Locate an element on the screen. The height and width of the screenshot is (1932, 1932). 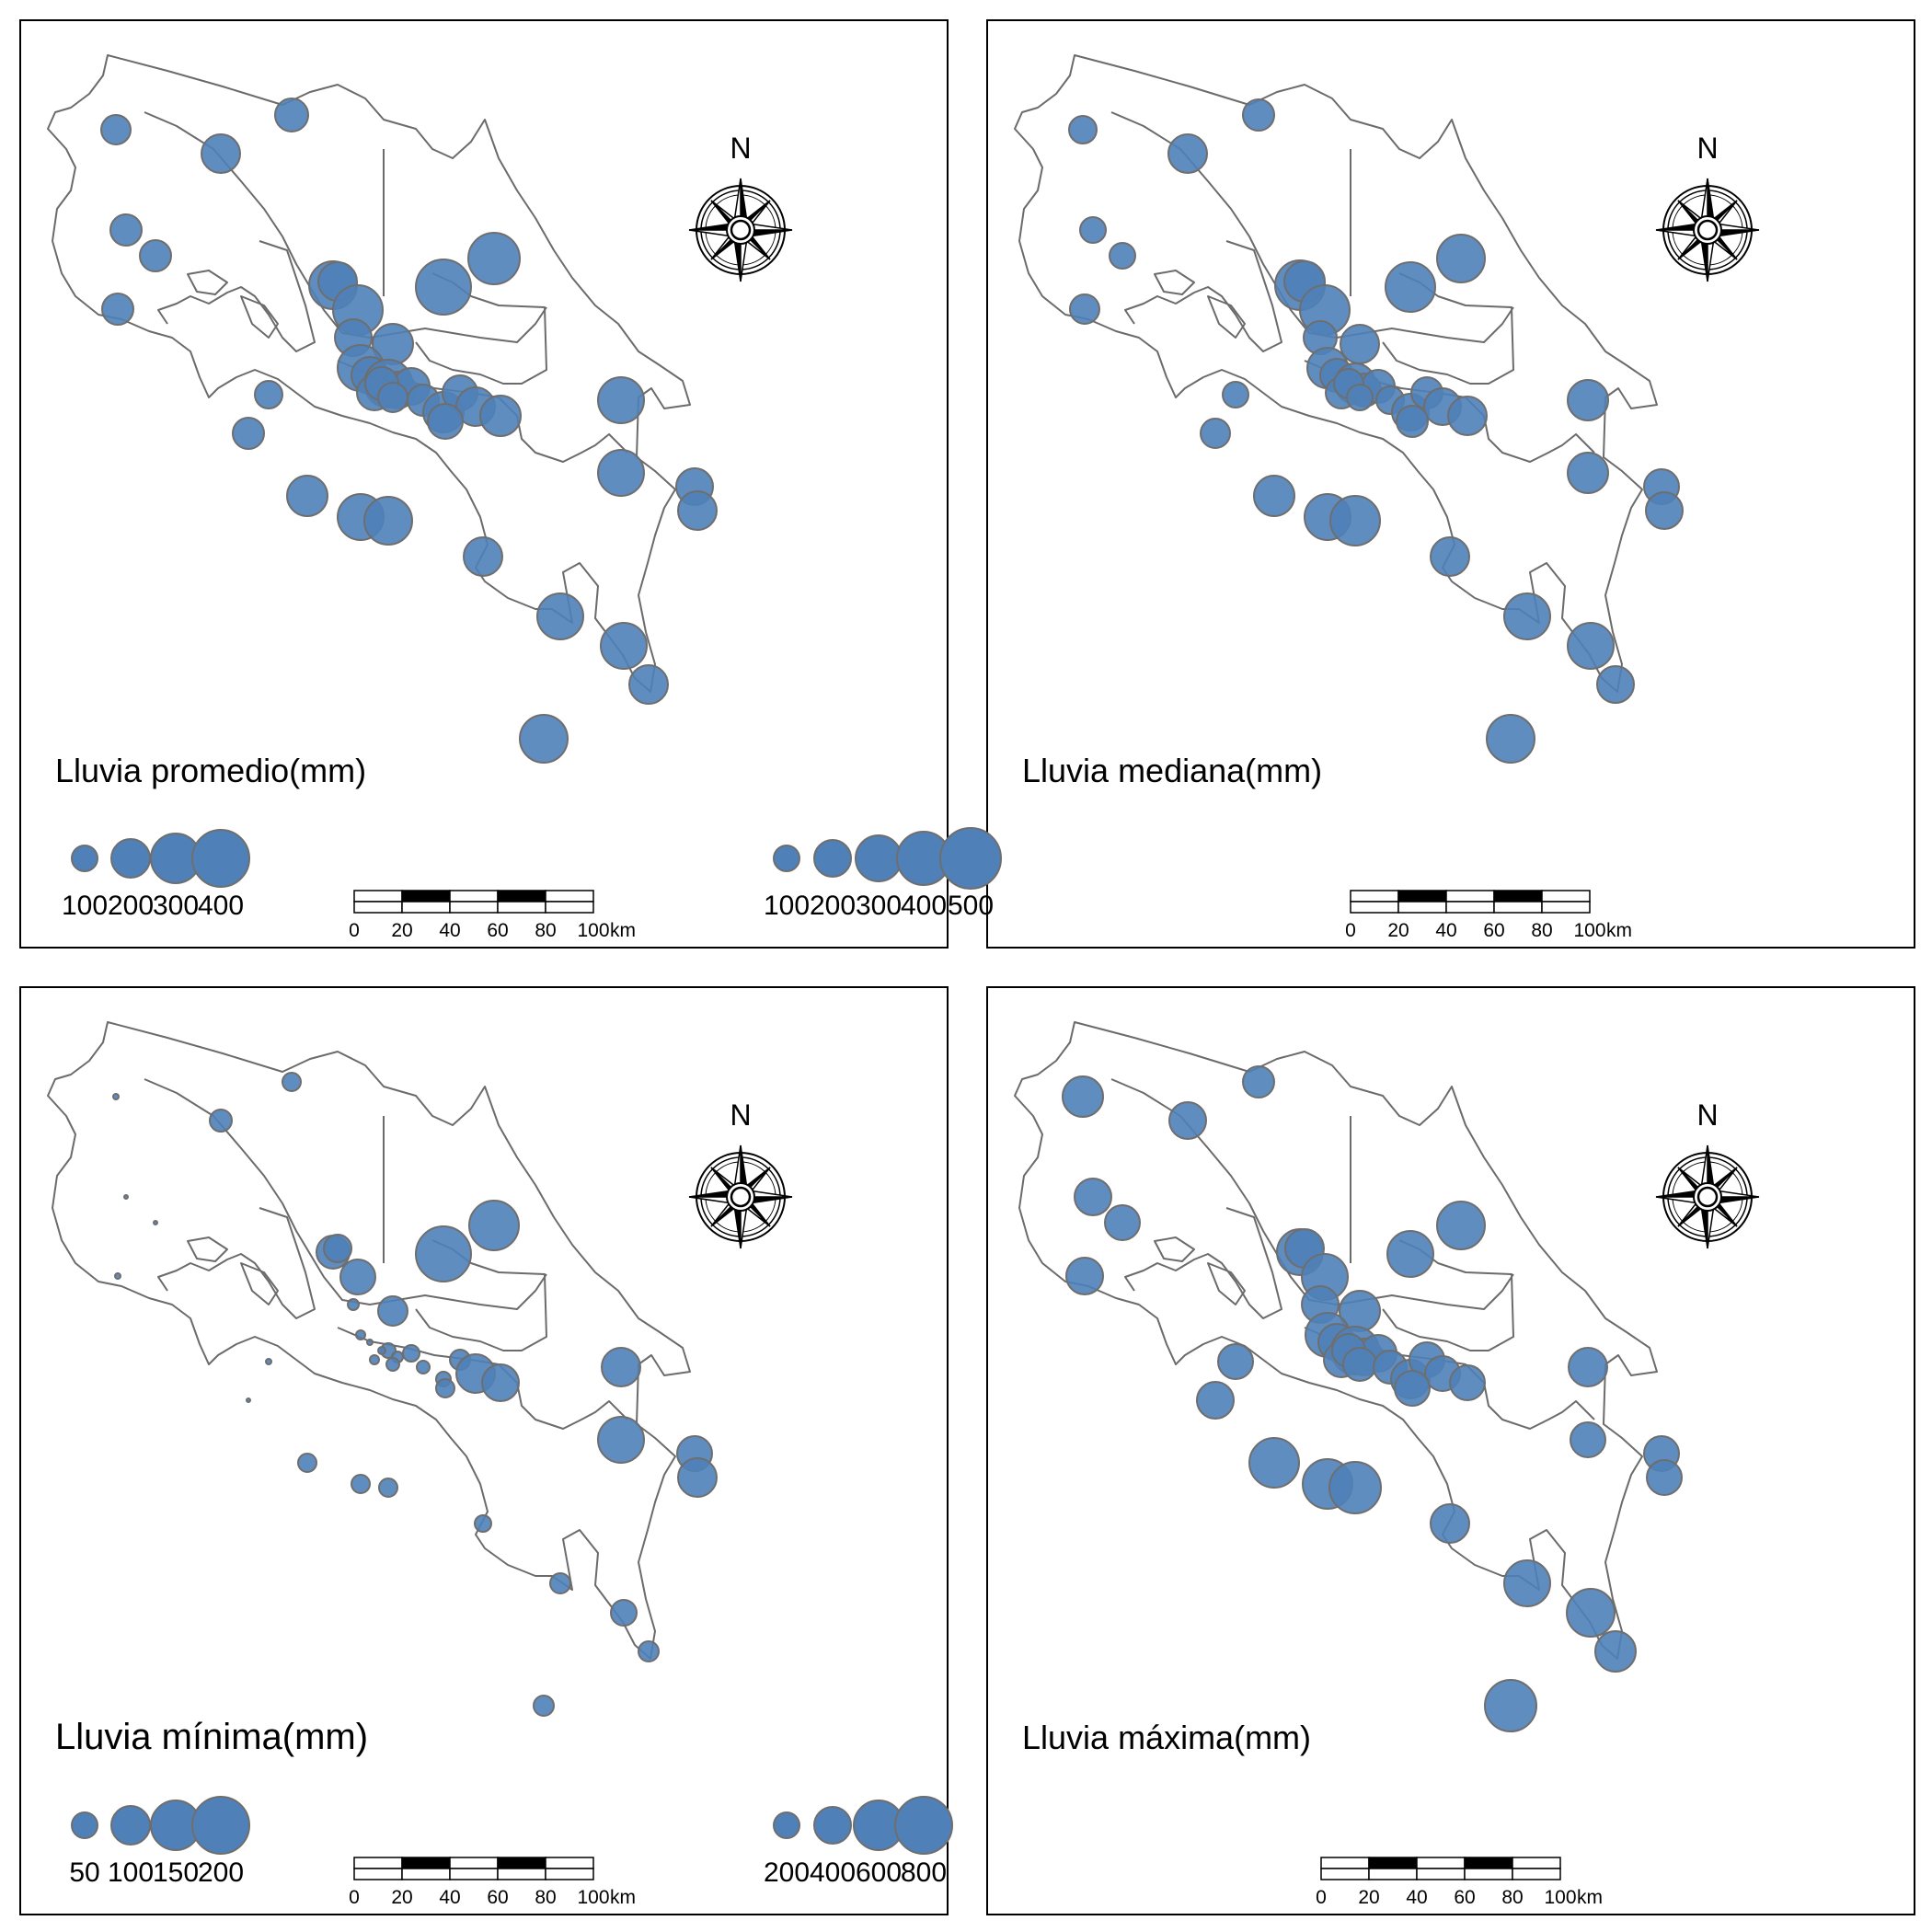
legend-value-label: 200 is located at coordinates (221, 1872).